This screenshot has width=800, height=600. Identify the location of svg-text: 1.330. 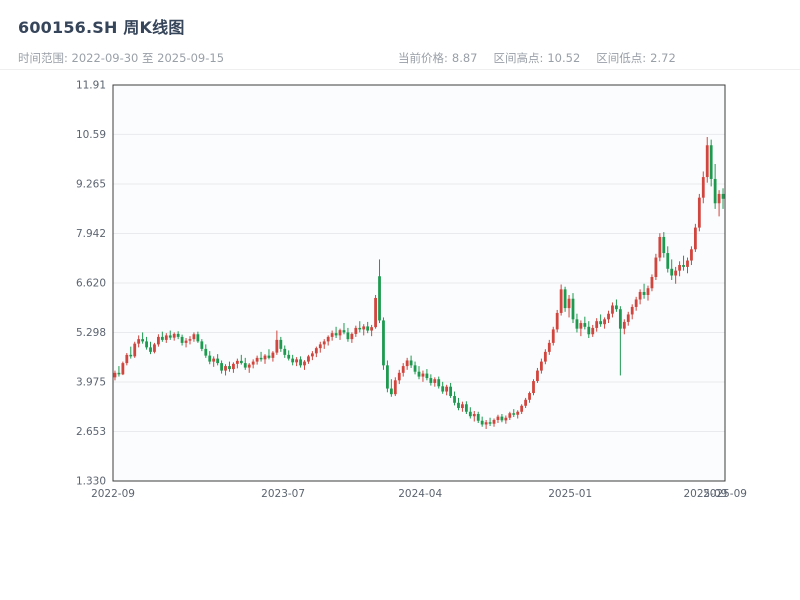
(91, 482).